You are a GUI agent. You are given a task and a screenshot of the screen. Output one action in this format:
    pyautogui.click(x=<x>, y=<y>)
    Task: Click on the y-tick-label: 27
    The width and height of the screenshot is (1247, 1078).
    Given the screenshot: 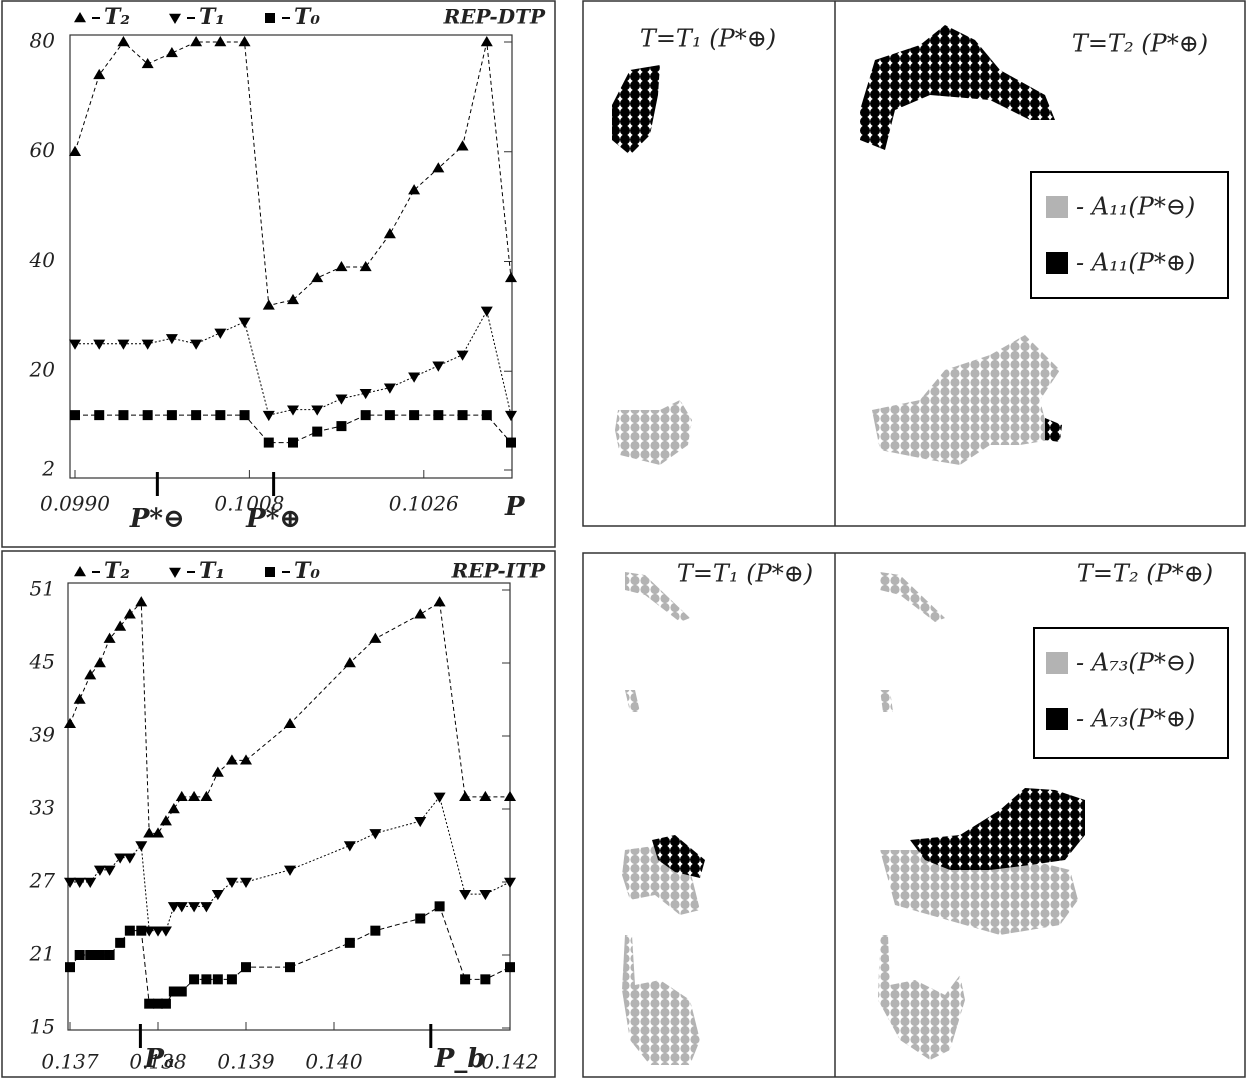 What is the action you would take?
    pyautogui.click(x=42, y=881)
    